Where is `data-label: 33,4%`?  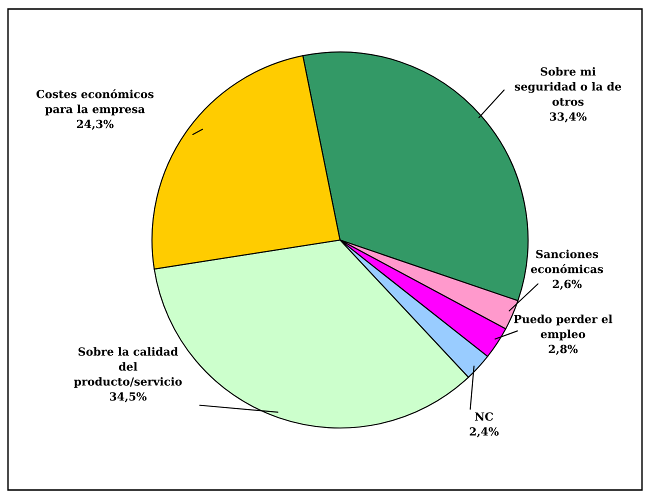 data-label: 33,4% is located at coordinates (568, 117).